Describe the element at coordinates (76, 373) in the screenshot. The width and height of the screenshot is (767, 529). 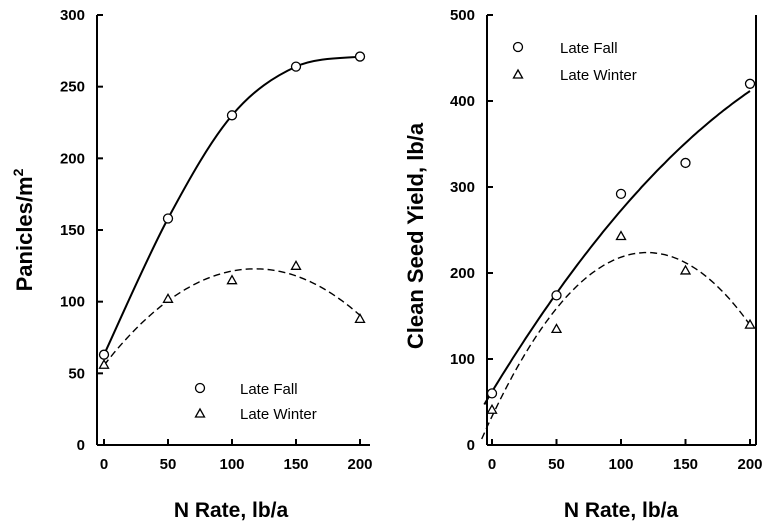
I see `y-tick-label: 50` at that location.